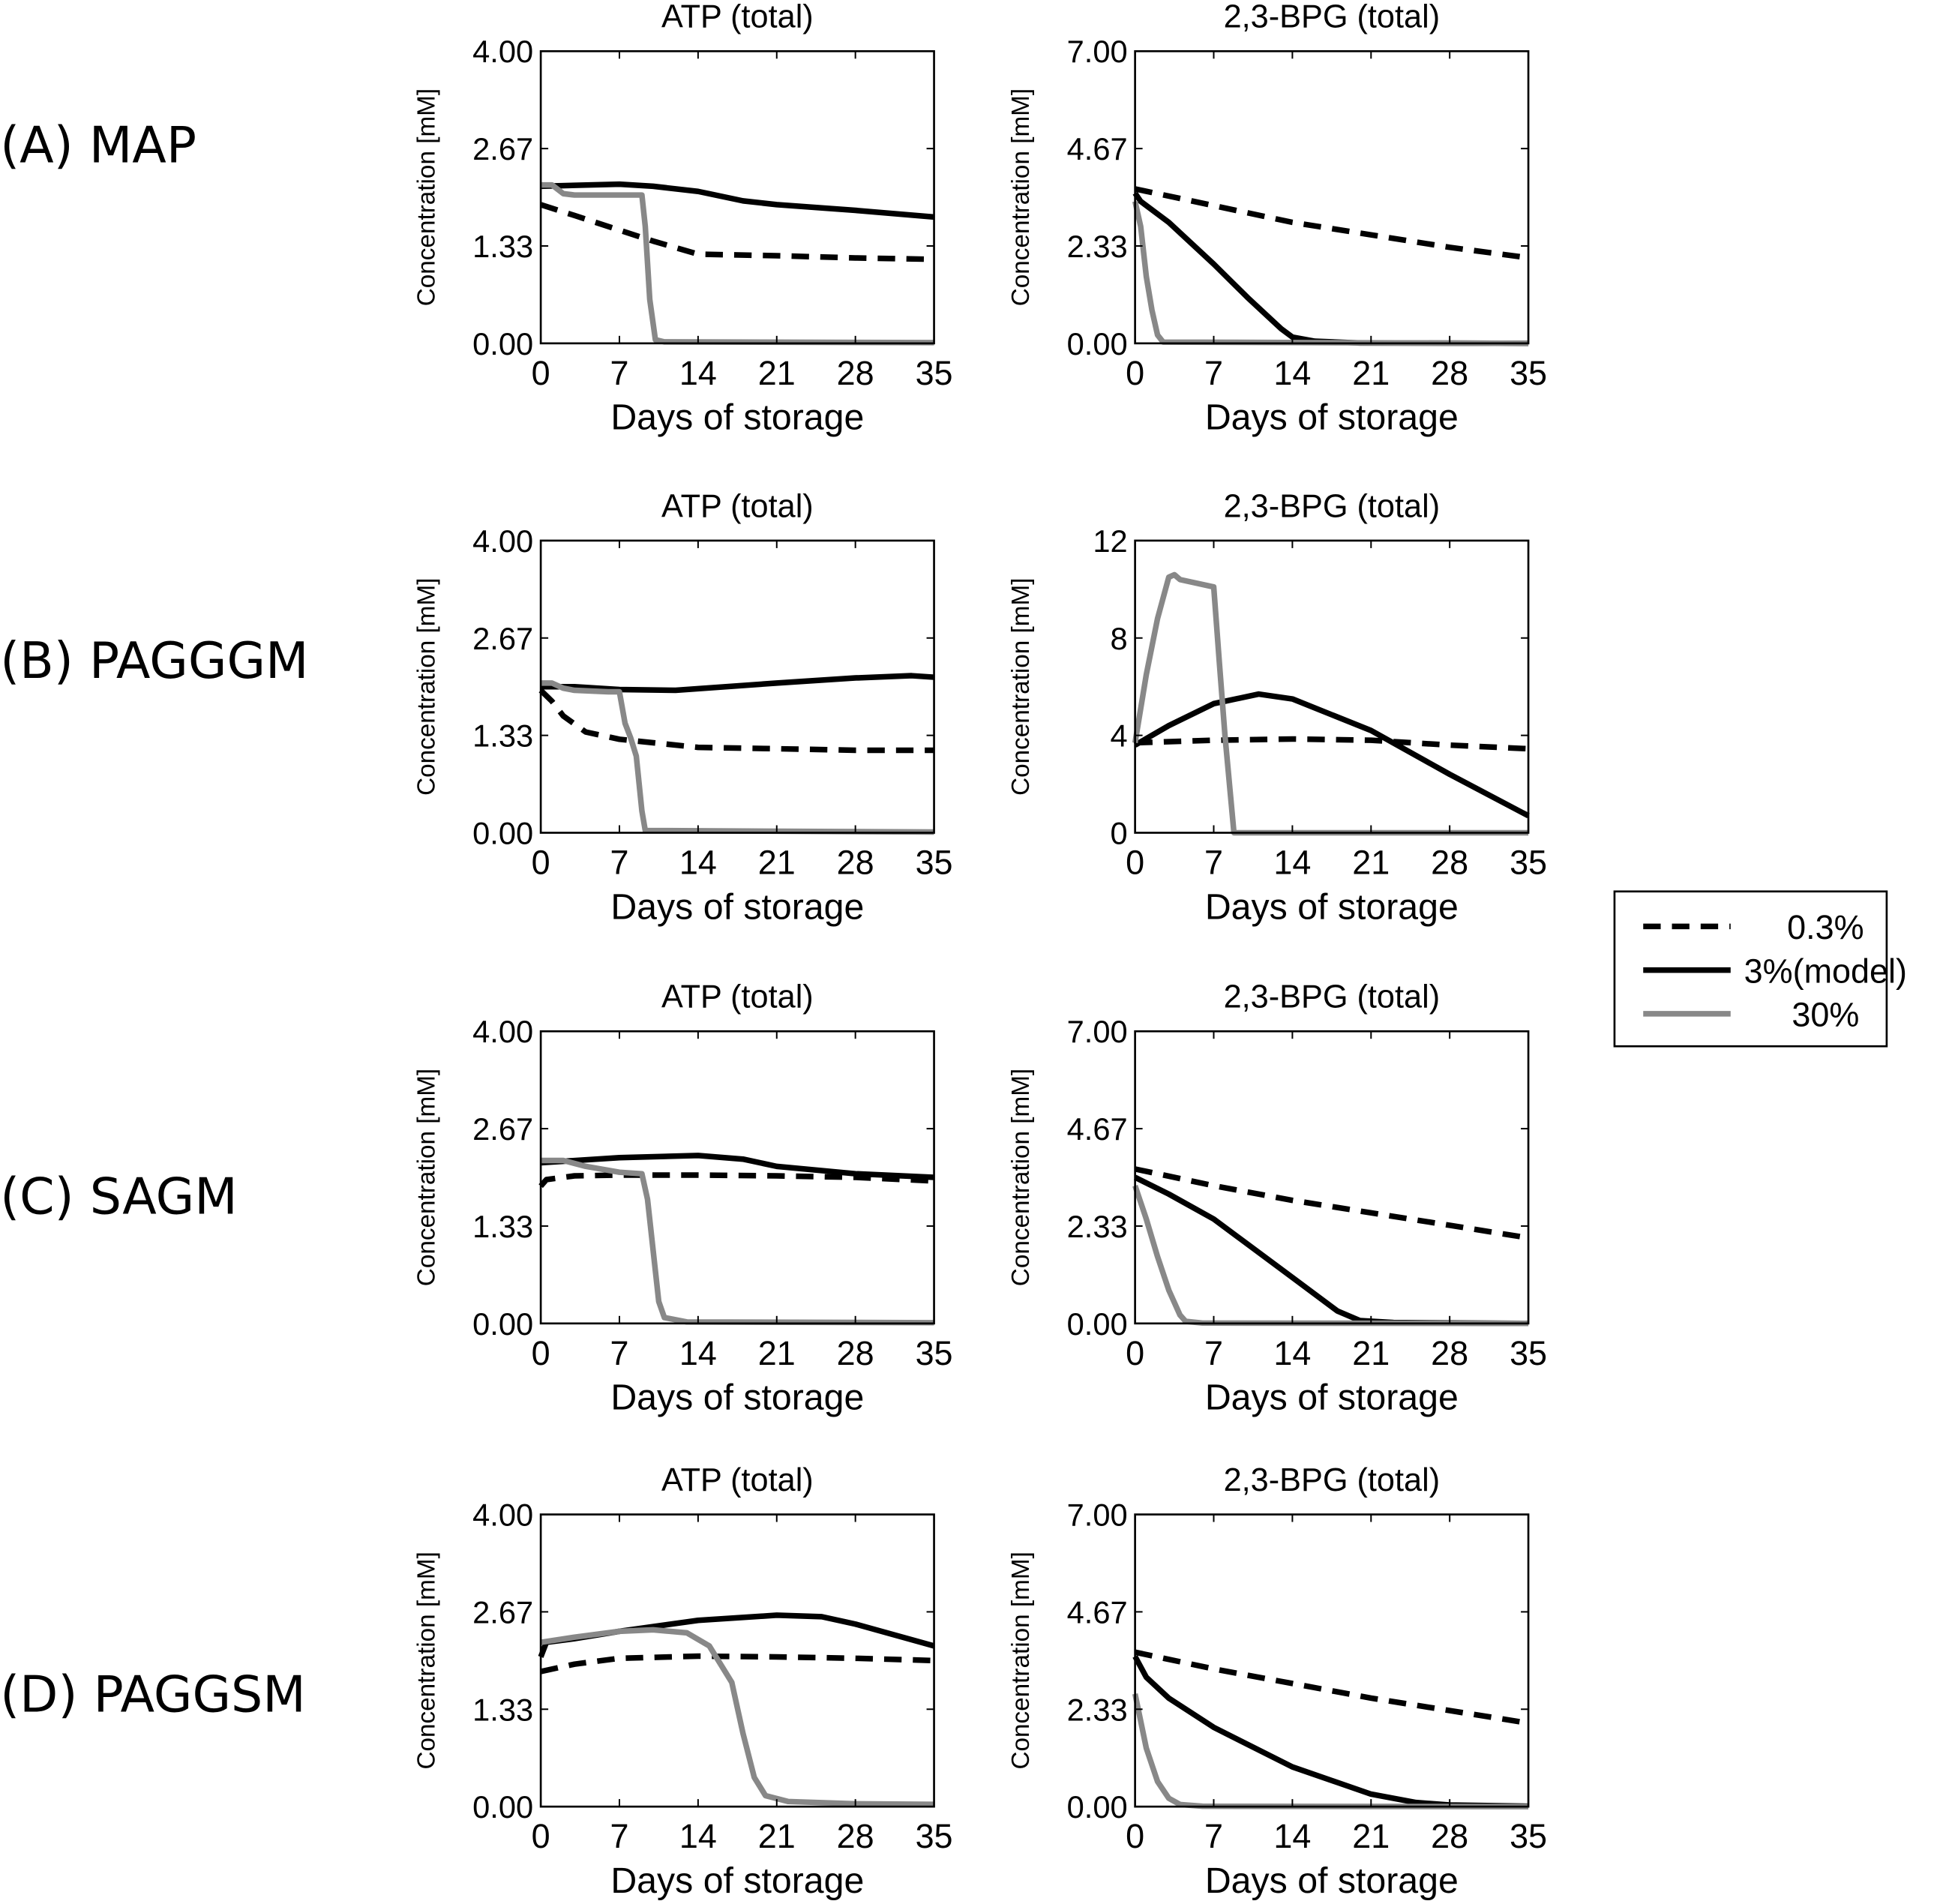 The width and height of the screenshot is (1958, 1904). I want to click on y-tick-label: 0, so click(1118, 832).